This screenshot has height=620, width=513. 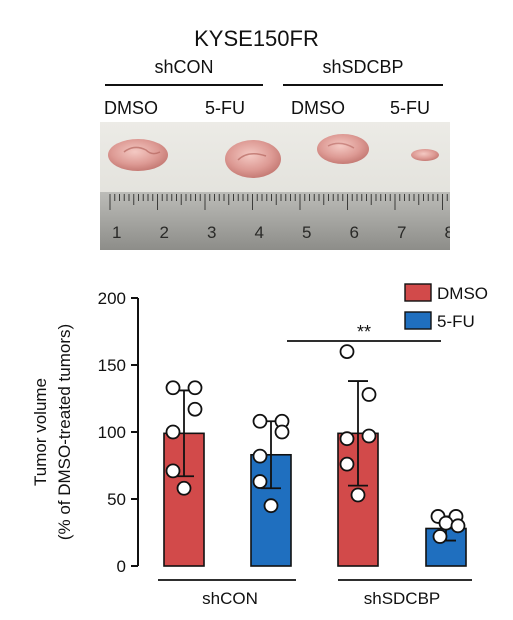 I want to click on ruler-number: 6, so click(x=354, y=232).